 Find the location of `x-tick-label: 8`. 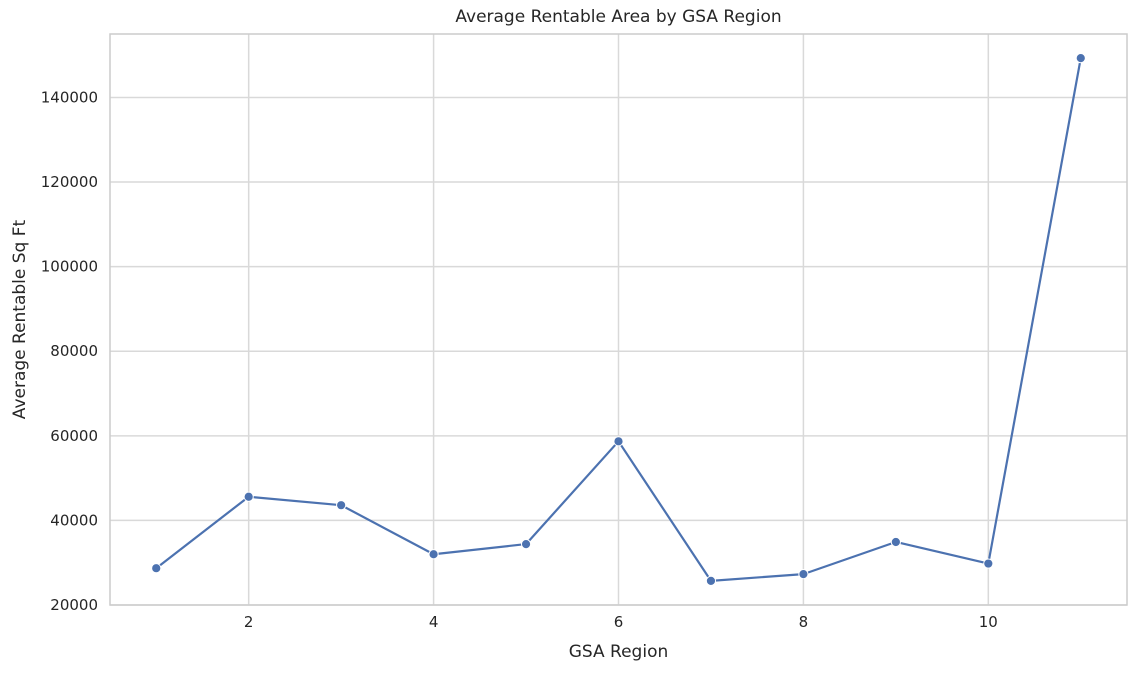

x-tick-label: 8 is located at coordinates (804, 622).